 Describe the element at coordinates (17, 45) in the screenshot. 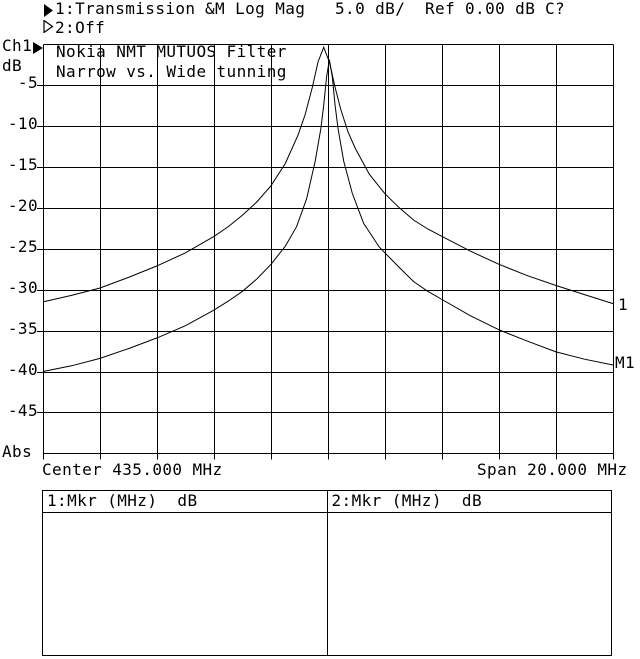

I see `channel-label: Ch1` at that location.